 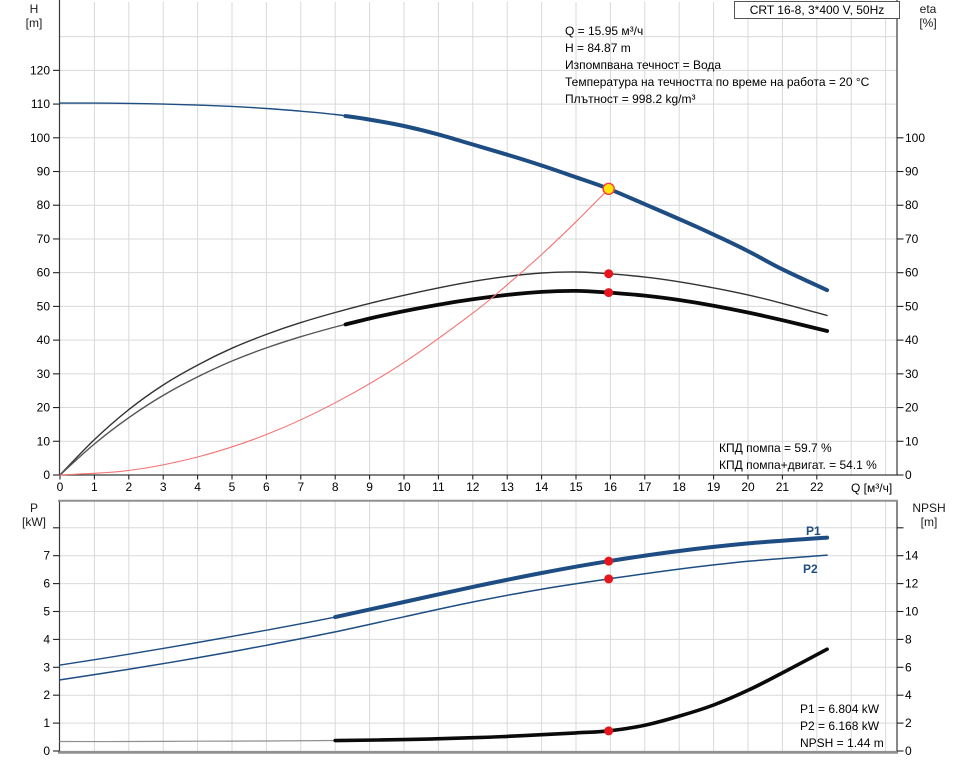 What do you see at coordinates (645, 487) in the screenshot?
I see `q-tick-label: 17` at bounding box center [645, 487].